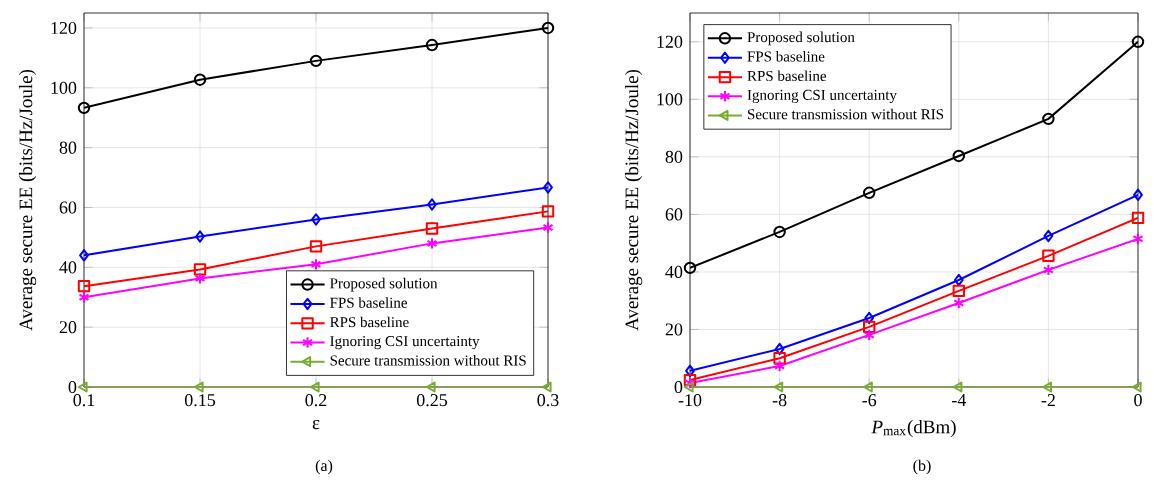  Describe the element at coordinates (432, 400) in the screenshot. I see `x-tick-label: 0.25` at that location.